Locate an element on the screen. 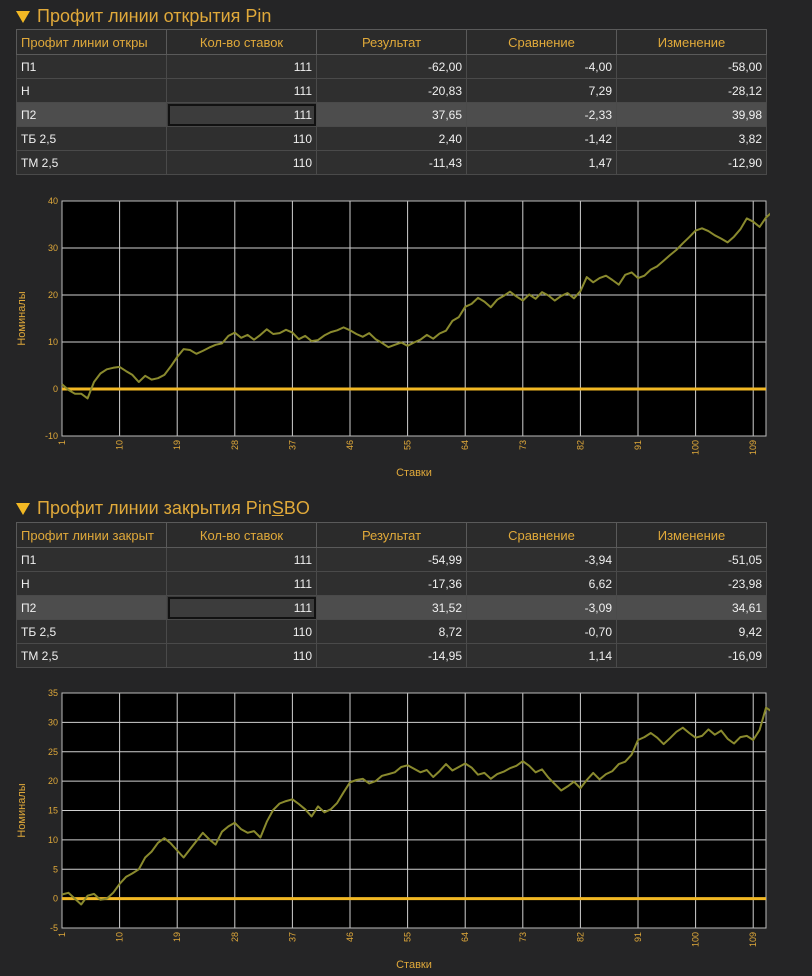  table-row: ТМ 2,5 110 -14,95 1,14 -16,09 is located at coordinates (391, 655).